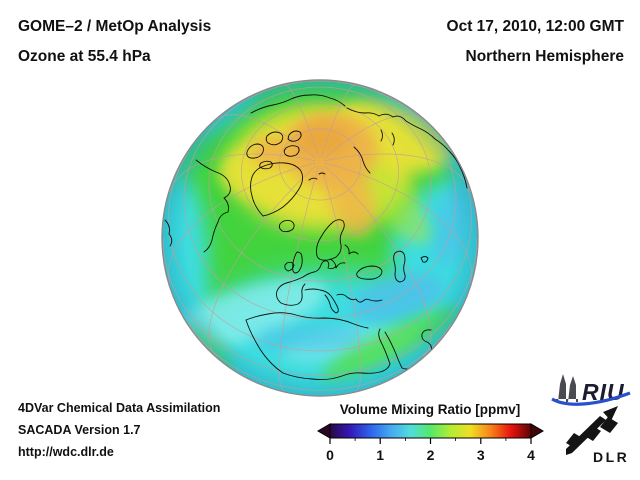 The image size is (640, 480). I want to click on colorbar-gradient-bar, so click(430, 431).